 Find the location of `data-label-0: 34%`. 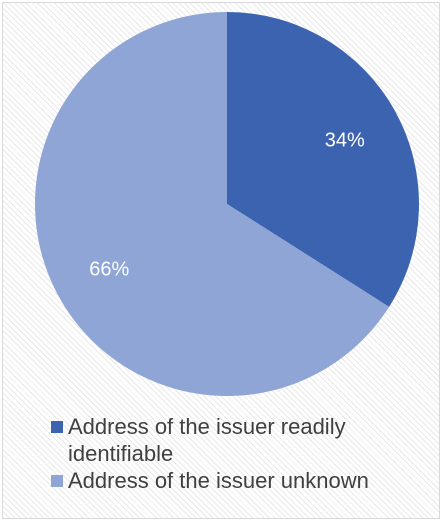

data-label-0: 34% is located at coordinates (345, 140).